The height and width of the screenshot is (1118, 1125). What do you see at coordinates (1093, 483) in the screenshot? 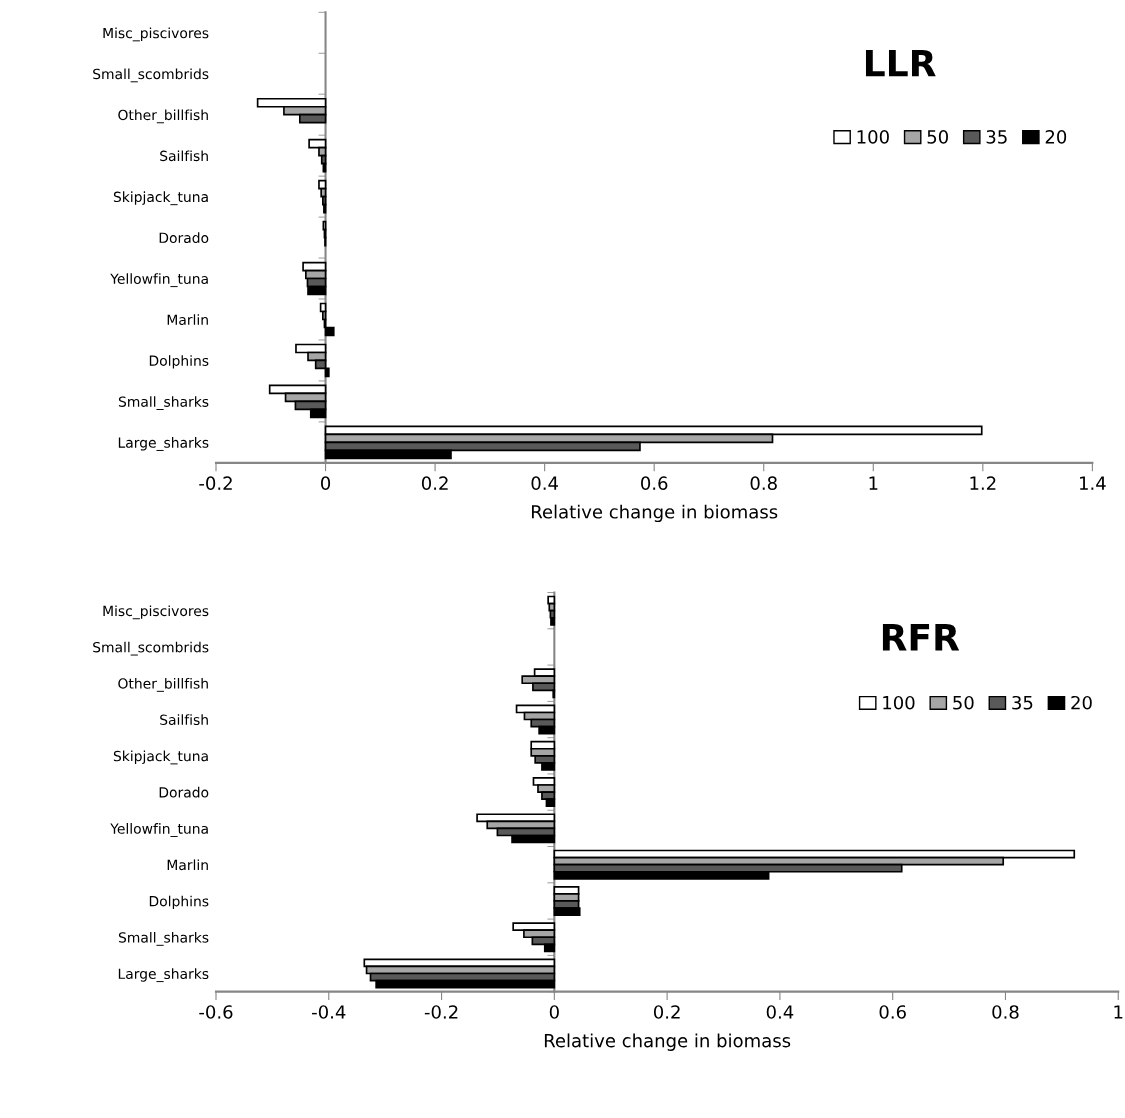
I see `x-tick-label: 1.4` at bounding box center [1093, 483].